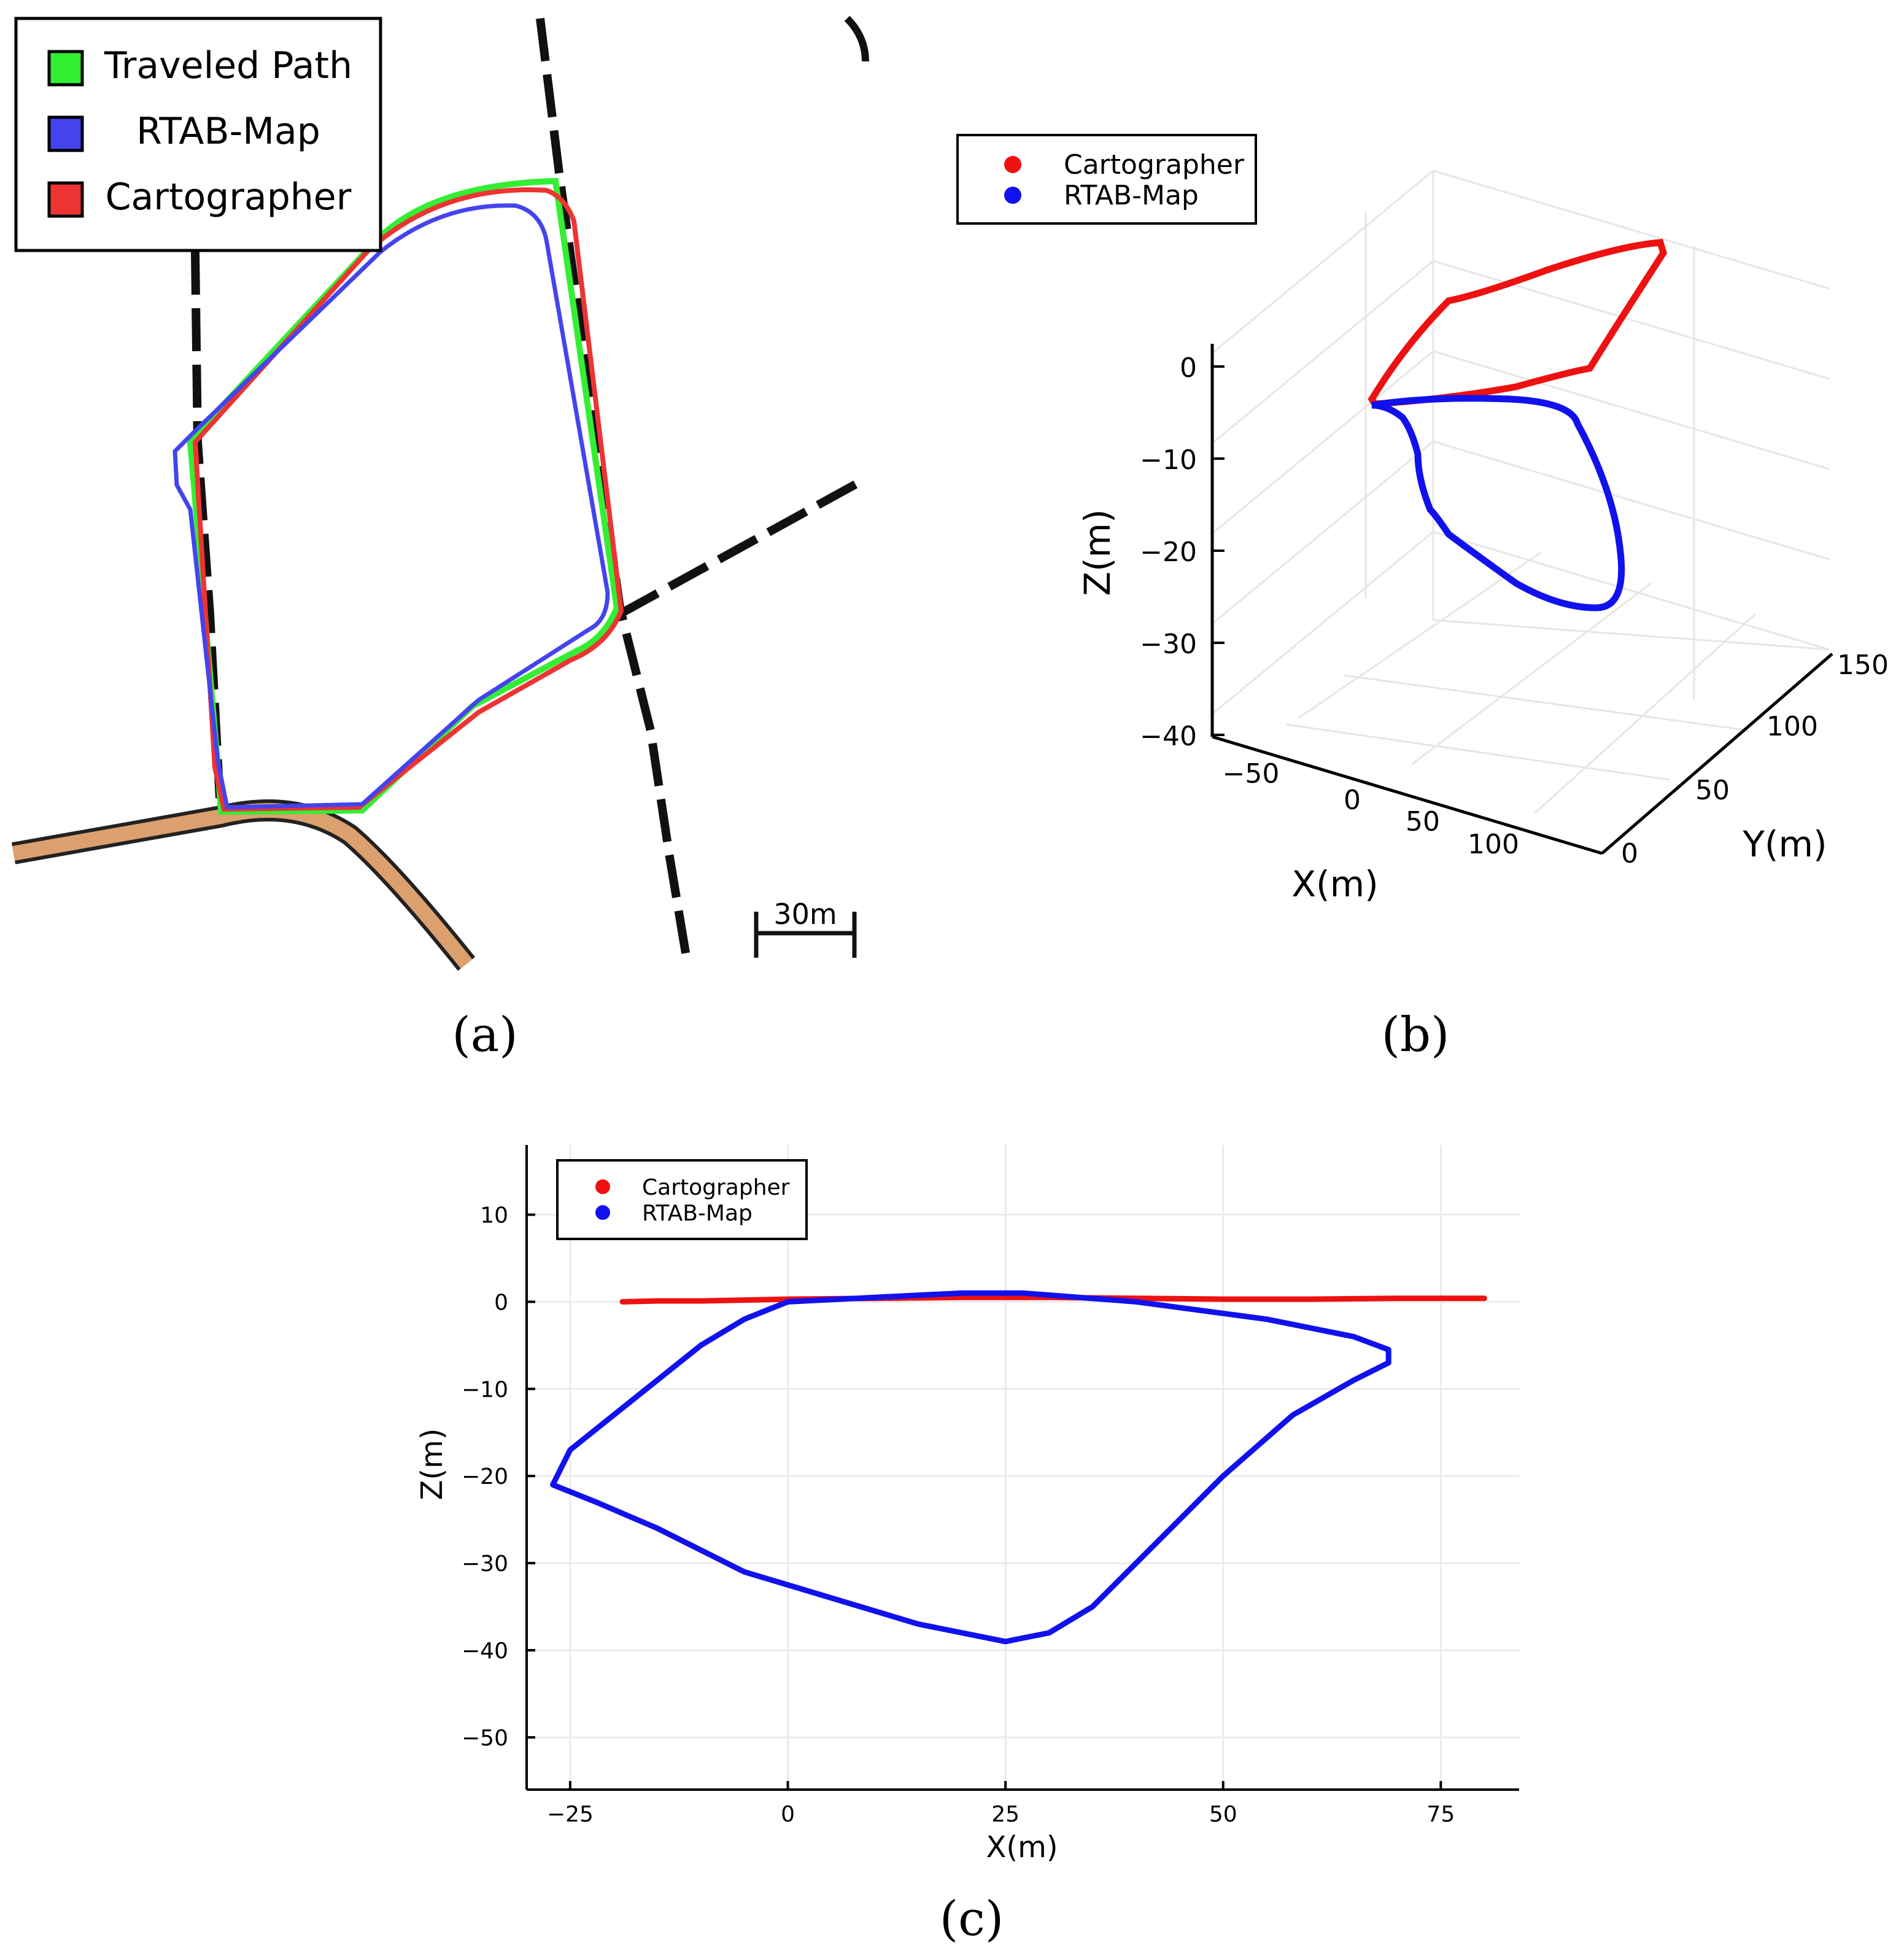 This screenshot has width=1904, height=1956. I want to click on z-tick-label: −30, so click(1168, 644).